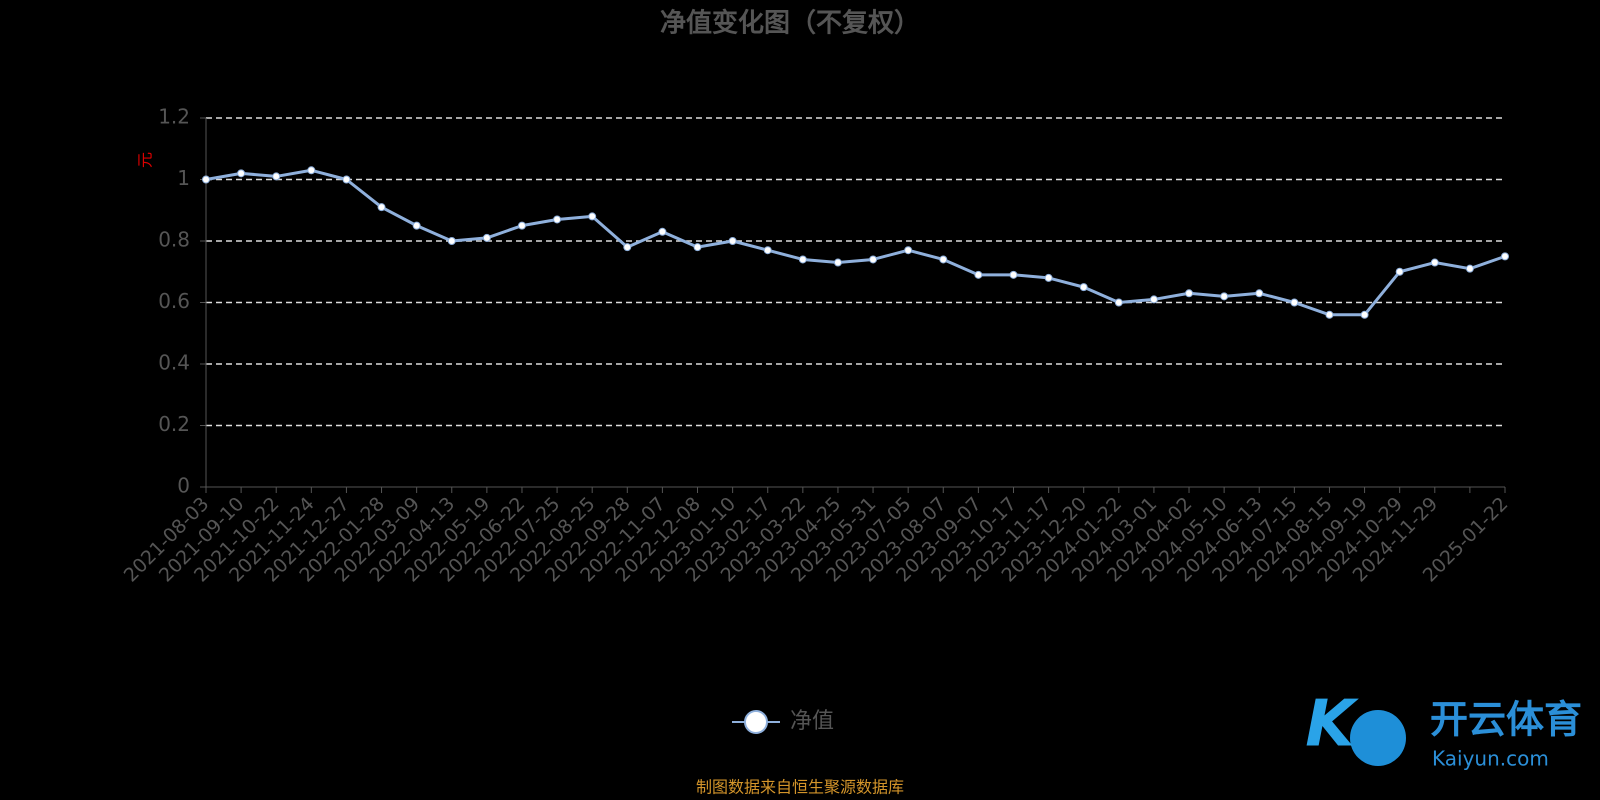 This screenshot has height=800, width=1600. I want to click on y-tick-label: 0.2, so click(174, 424).